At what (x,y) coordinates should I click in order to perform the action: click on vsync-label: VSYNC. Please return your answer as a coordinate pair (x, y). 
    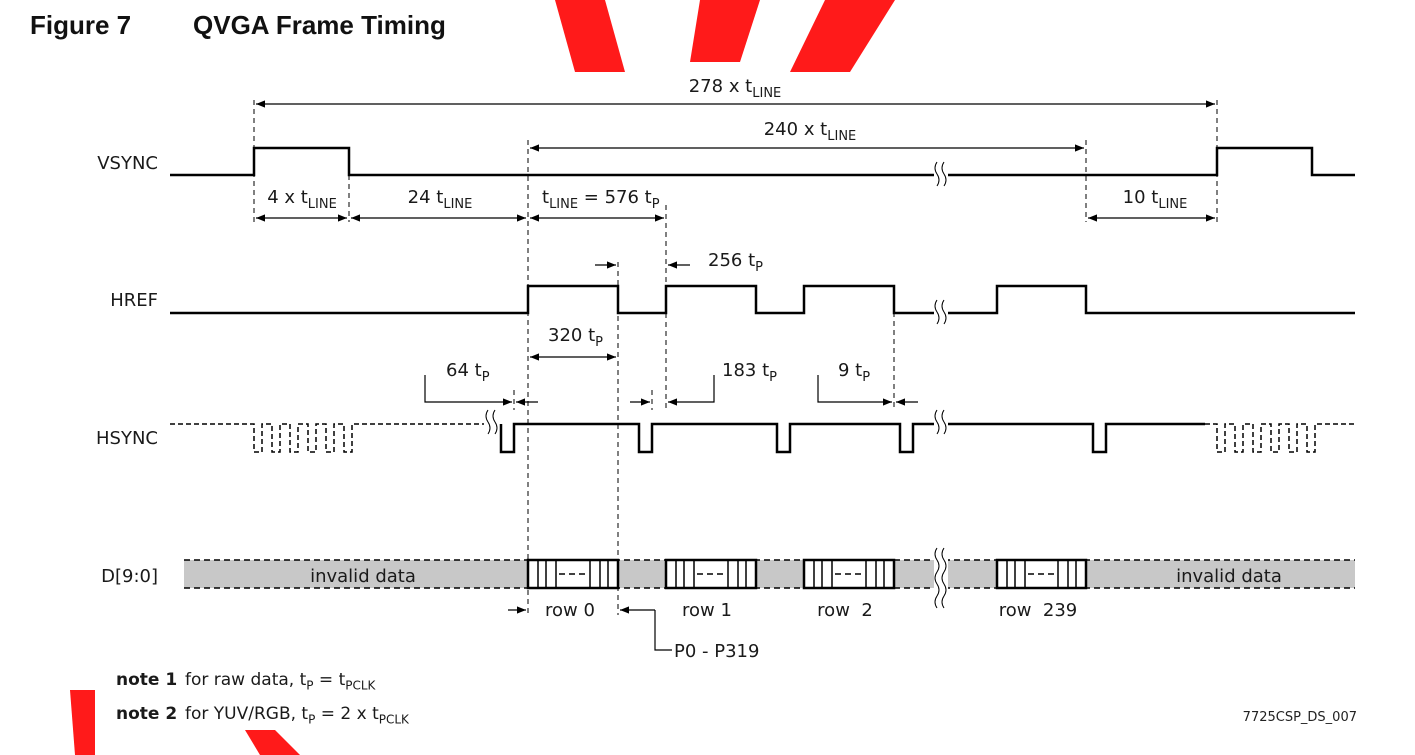
    Looking at the image, I should click on (127, 163).